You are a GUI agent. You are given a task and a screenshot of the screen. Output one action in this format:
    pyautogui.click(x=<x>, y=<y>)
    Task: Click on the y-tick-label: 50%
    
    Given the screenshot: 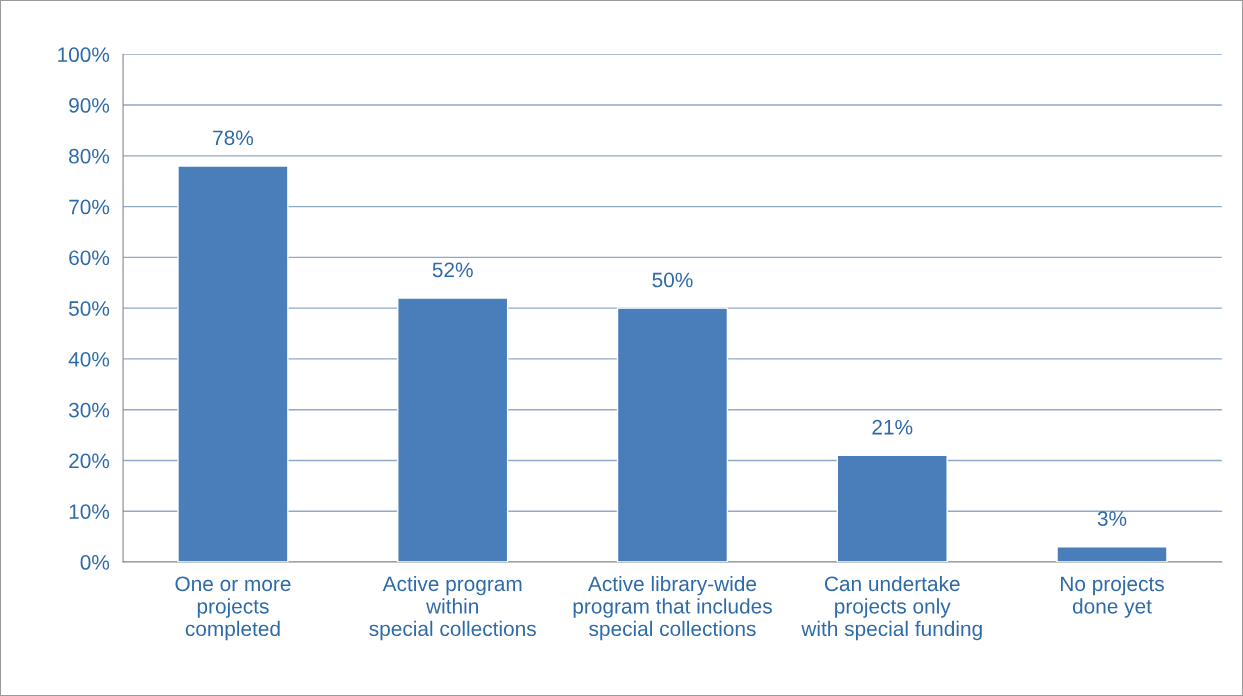 What is the action you would take?
    pyautogui.click(x=89, y=308)
    